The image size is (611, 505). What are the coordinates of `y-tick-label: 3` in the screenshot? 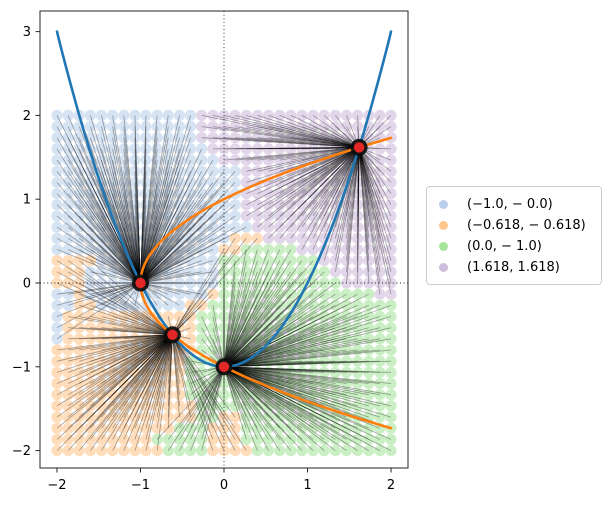 It's located at (27, 32).